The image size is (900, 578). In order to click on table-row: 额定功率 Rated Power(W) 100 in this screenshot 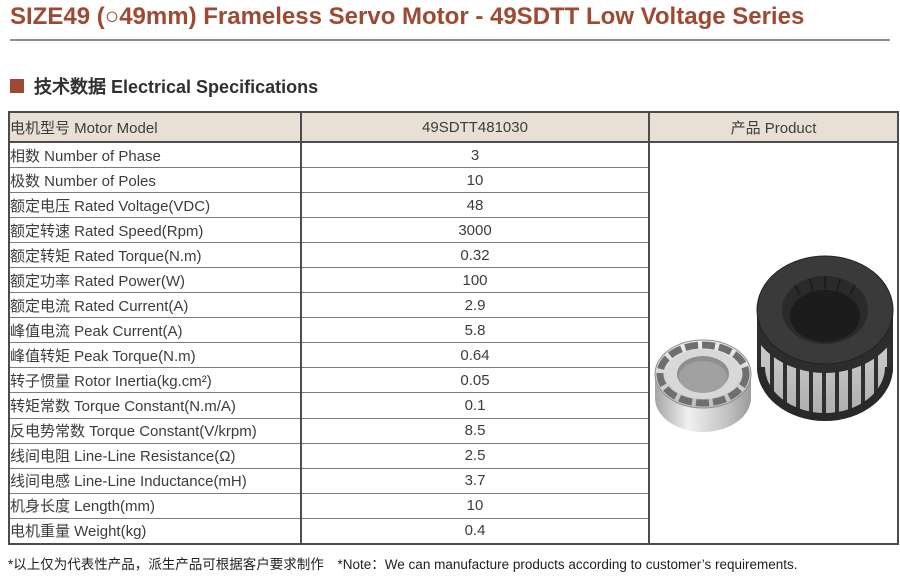, I will do `click(453, 280)`.